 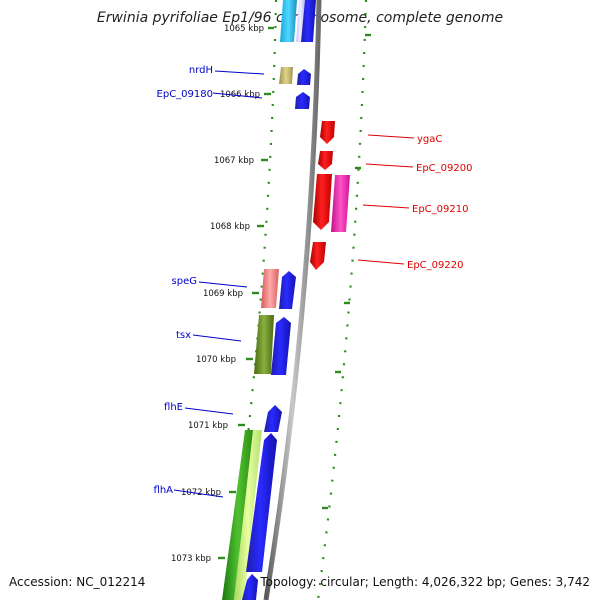 I want to click on gene-label-flhA: flhA, so click(x=164, y=490).